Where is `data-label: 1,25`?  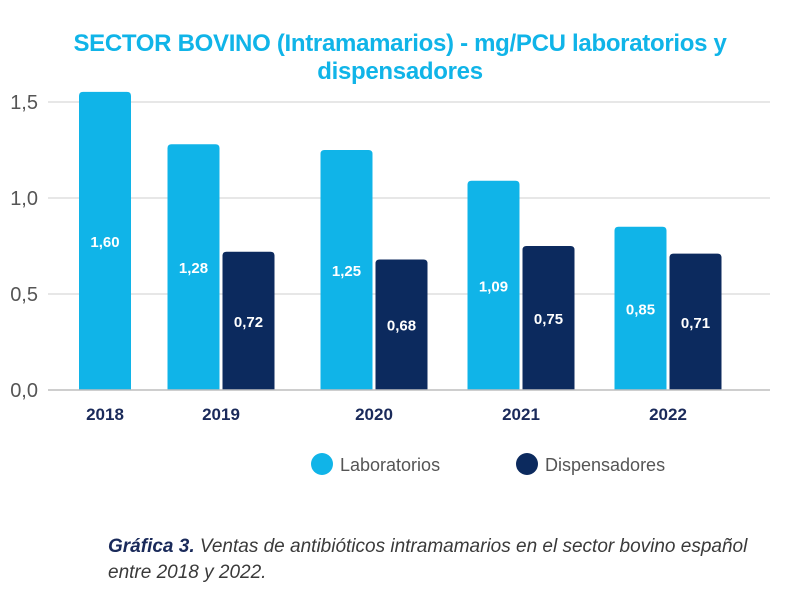 data-label: 1,25 is located at coordinates (346, 271).